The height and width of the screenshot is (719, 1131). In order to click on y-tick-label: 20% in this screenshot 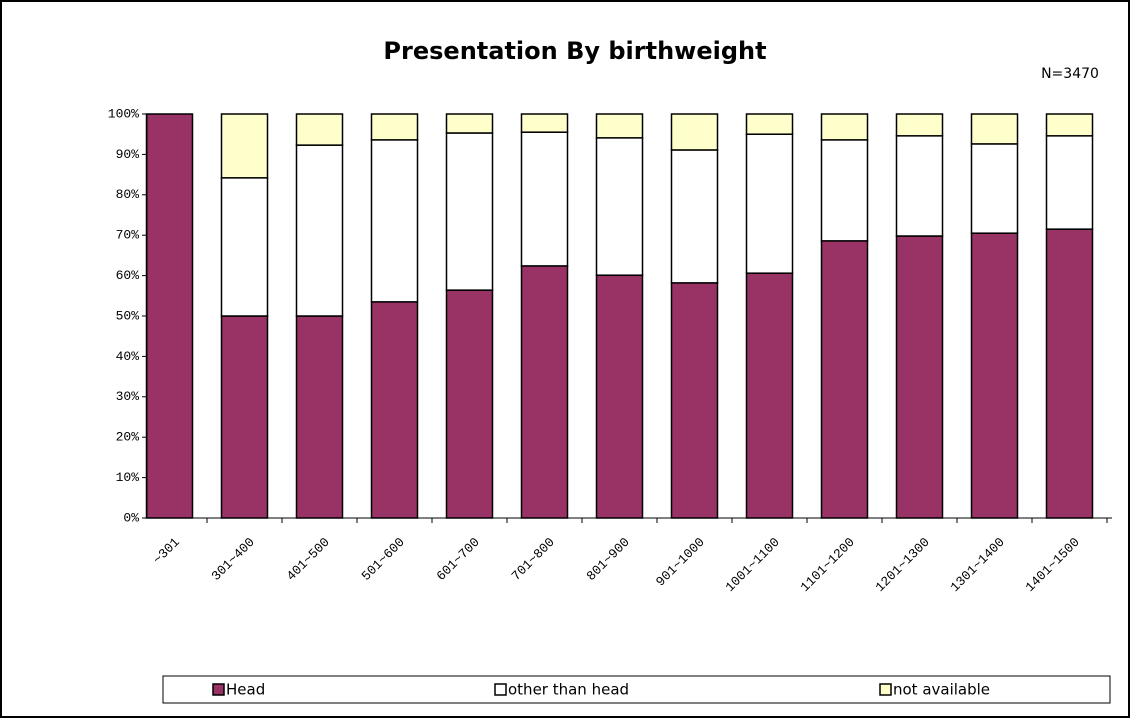, I will do `click(128, 437)`.